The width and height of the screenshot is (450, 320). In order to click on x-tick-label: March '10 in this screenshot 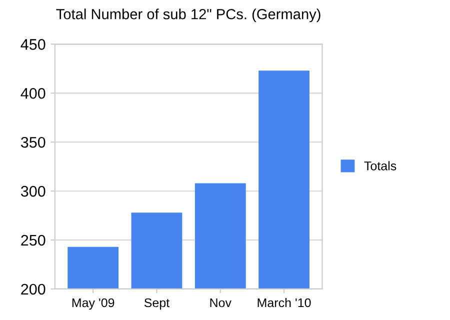, I will do `click(284, 303)`.